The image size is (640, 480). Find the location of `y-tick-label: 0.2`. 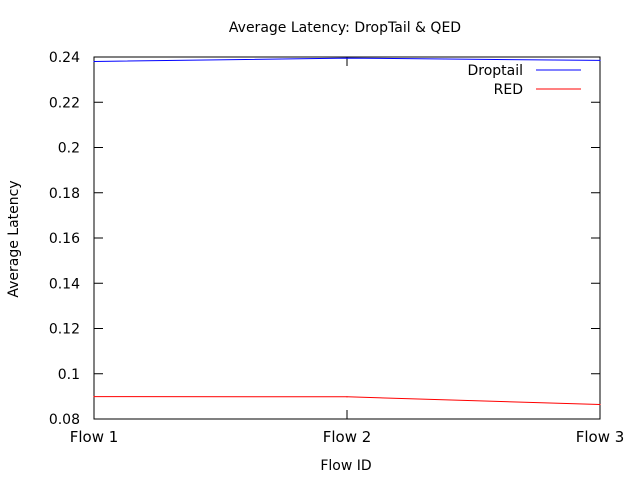

y-tick-label: 0.2 is located at coordinates (69, 149).